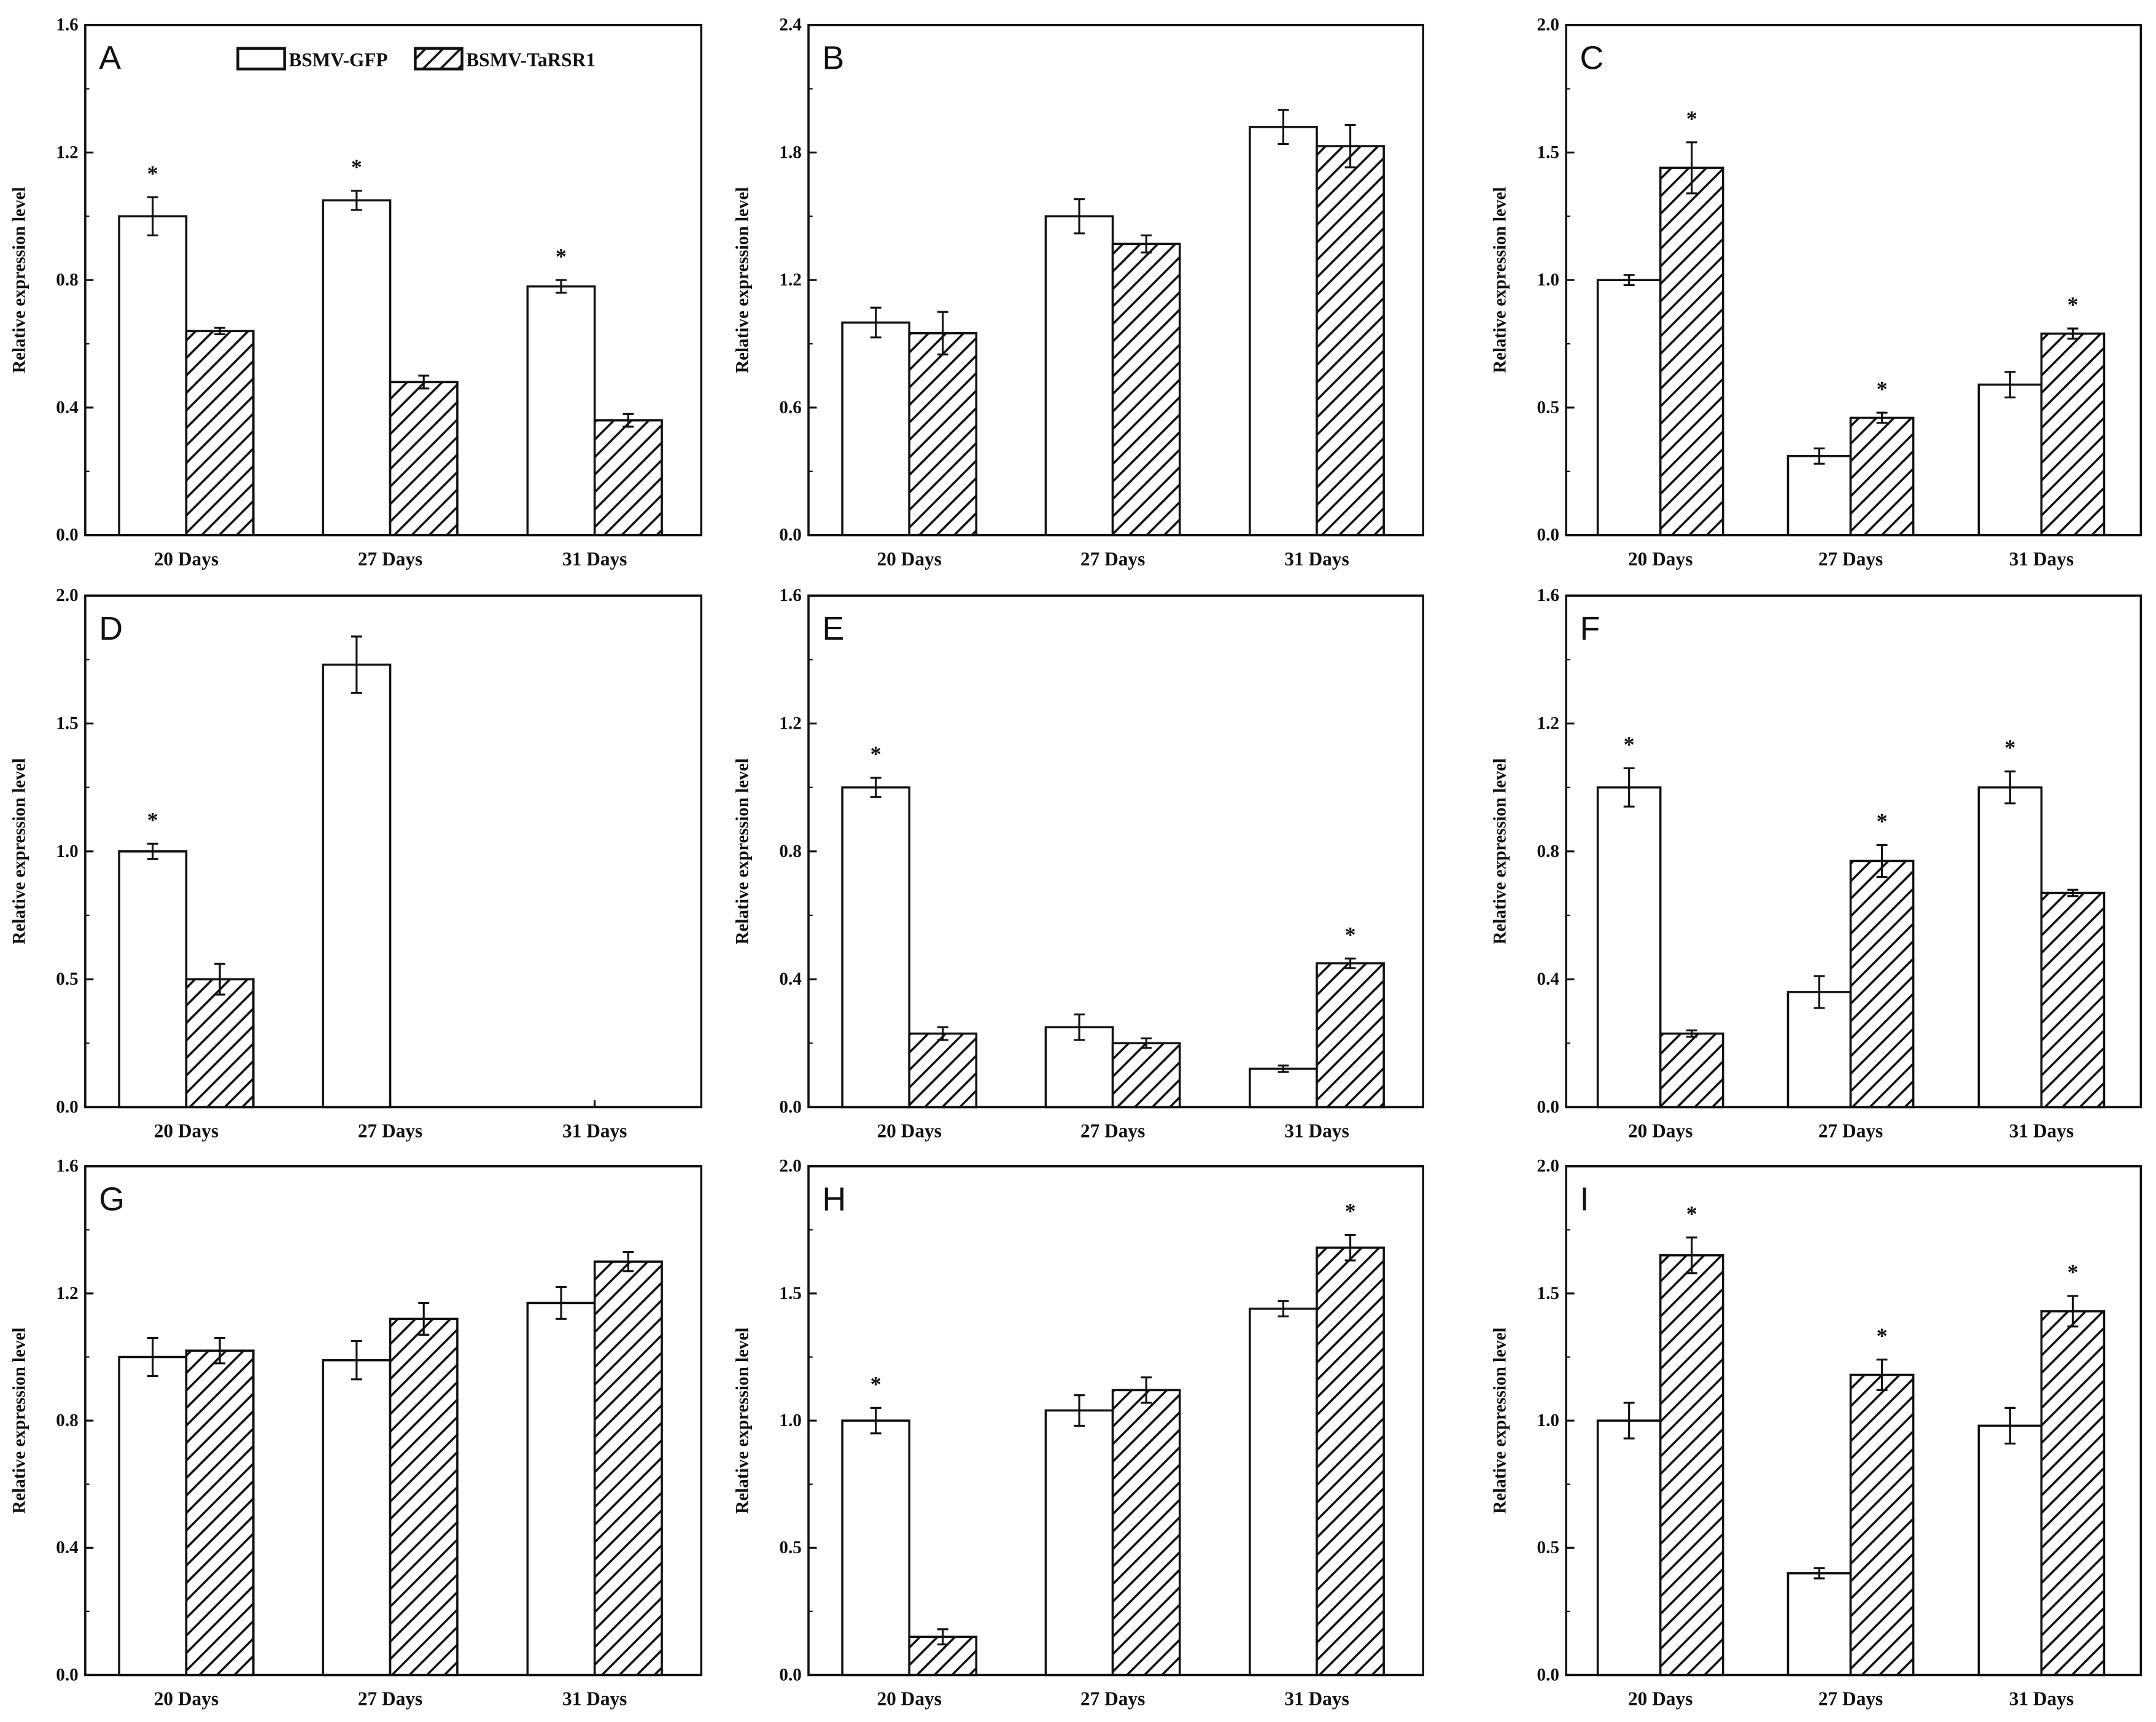 This screenshot has width=2156, height=1722. Describe the element at coordinates (834, 1199) in the screenshot. I see `panel-letter: H` at that location.